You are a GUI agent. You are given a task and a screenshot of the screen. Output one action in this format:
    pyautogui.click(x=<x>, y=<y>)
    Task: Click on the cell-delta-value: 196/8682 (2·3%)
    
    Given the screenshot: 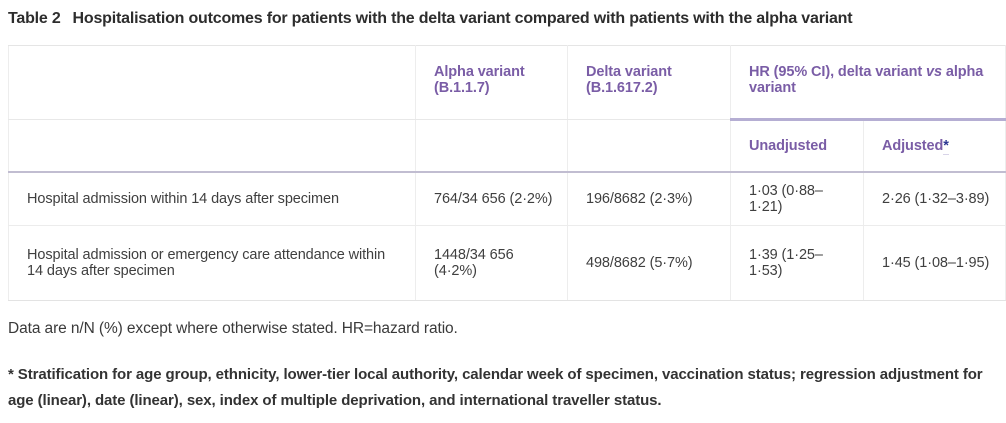 What is the action you would take?
    pyautogui.click(x=649, y=198)
    